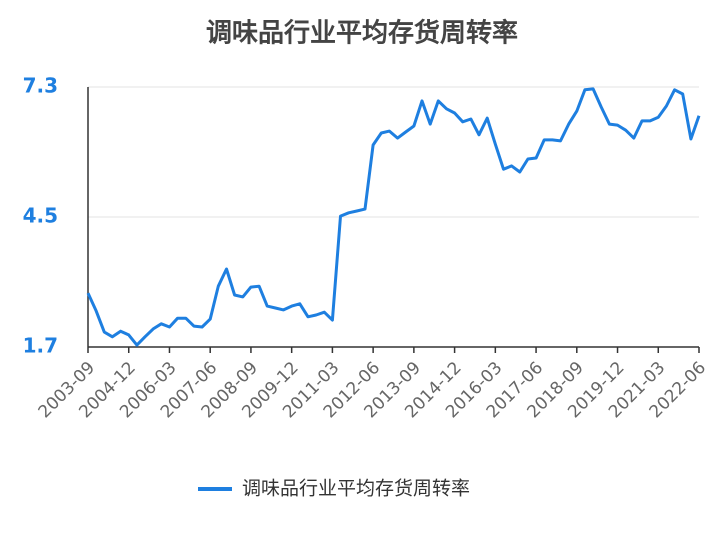 The width and height of the screenshot is (724, 540). I want to click on y-tick-label: 4.5, so click(40, 216).